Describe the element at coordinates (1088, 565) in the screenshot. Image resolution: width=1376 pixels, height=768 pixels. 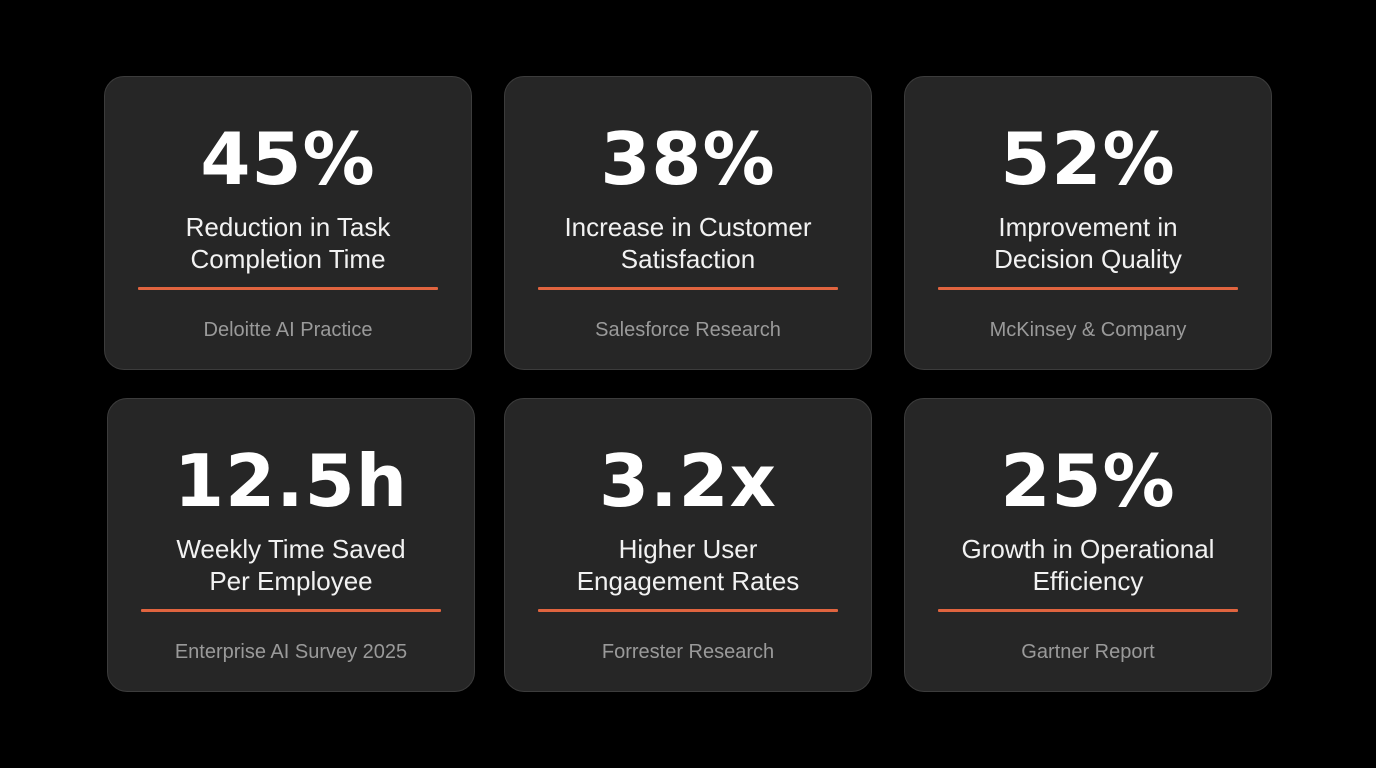
I see `stat-label: Growth in Operational Efficiency` at that location.